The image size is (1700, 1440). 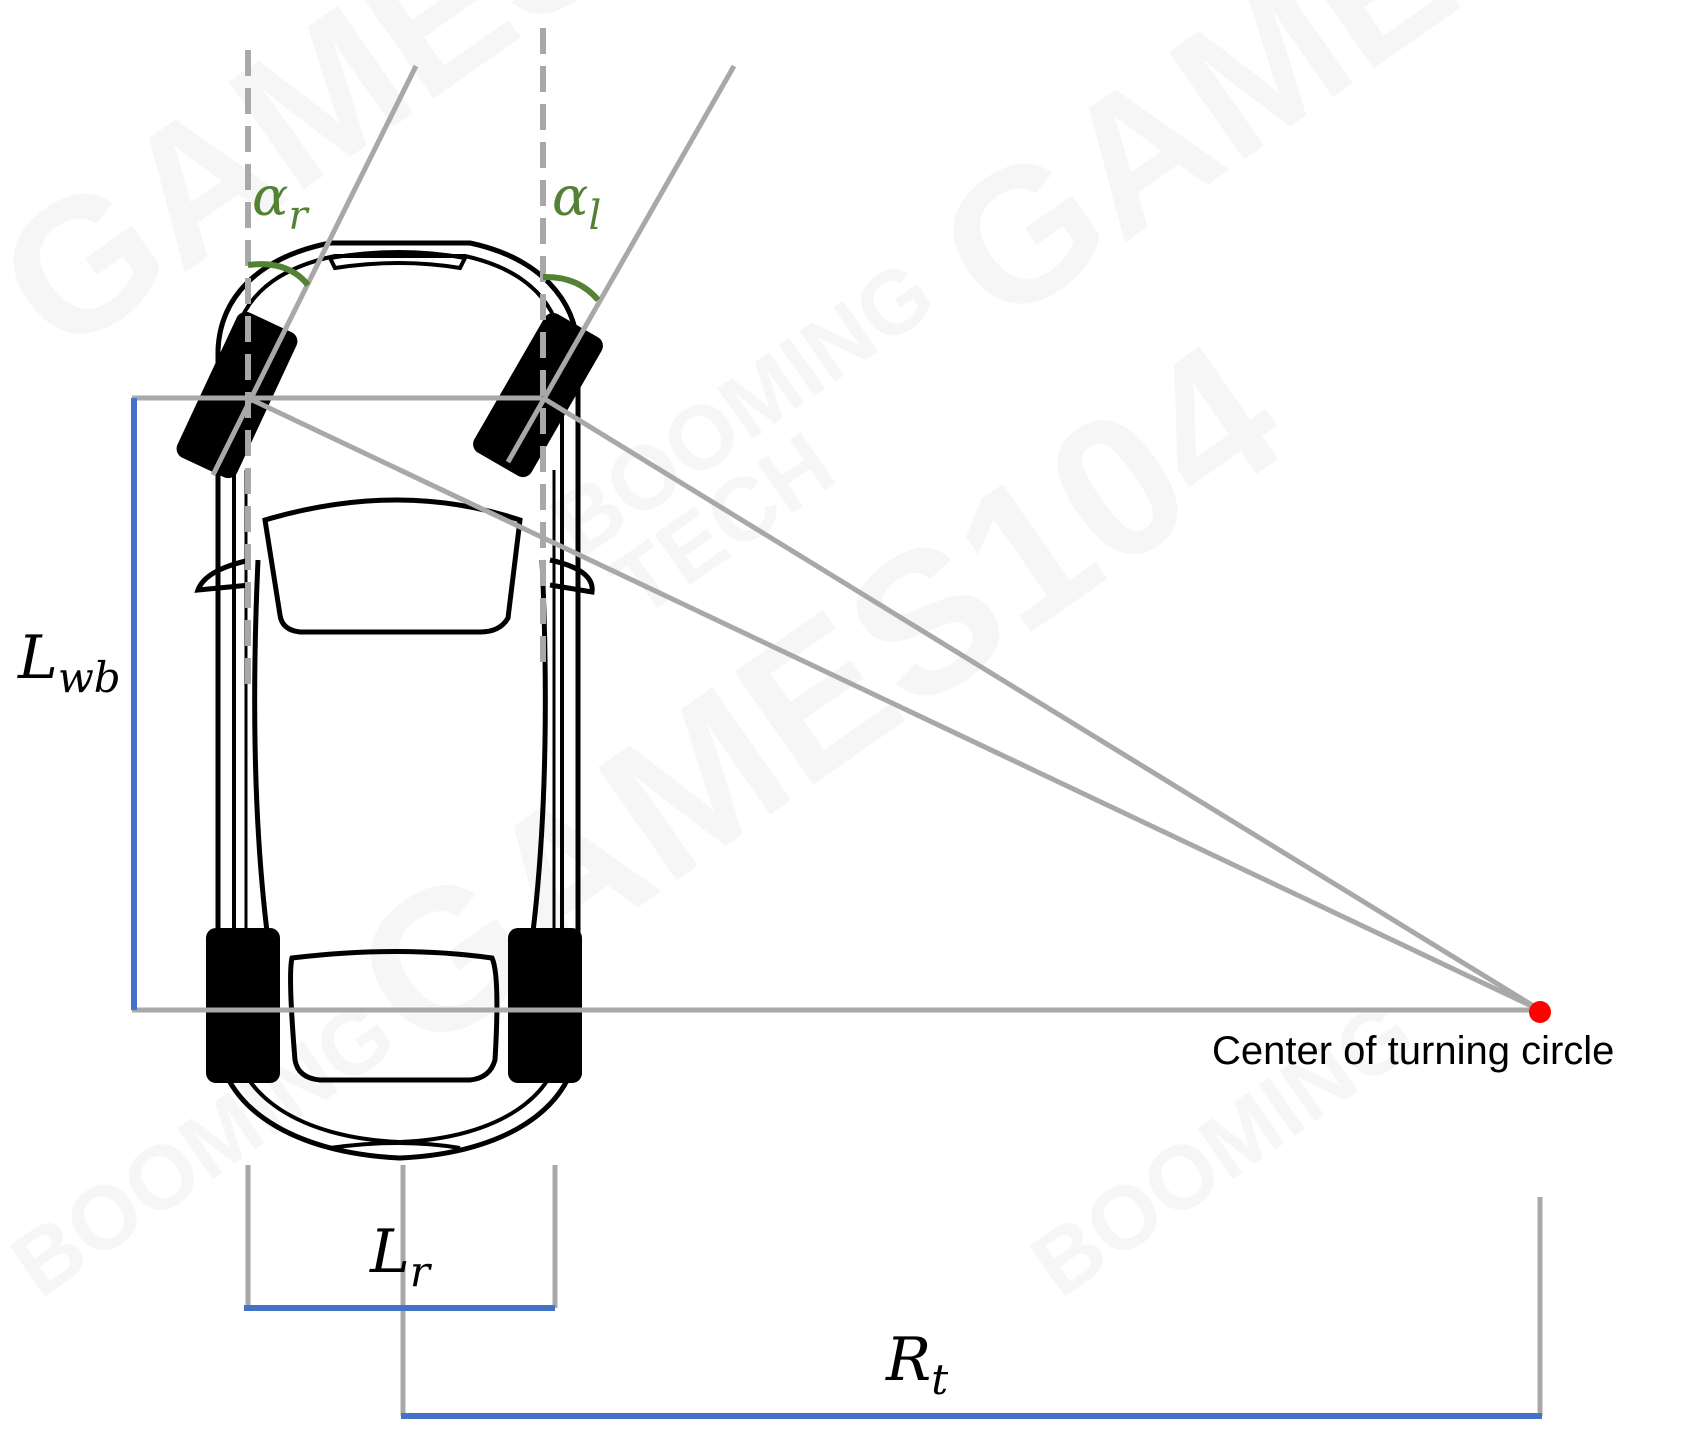 I want to click on alpha-l-label: αl, so click(x=576, y=202).